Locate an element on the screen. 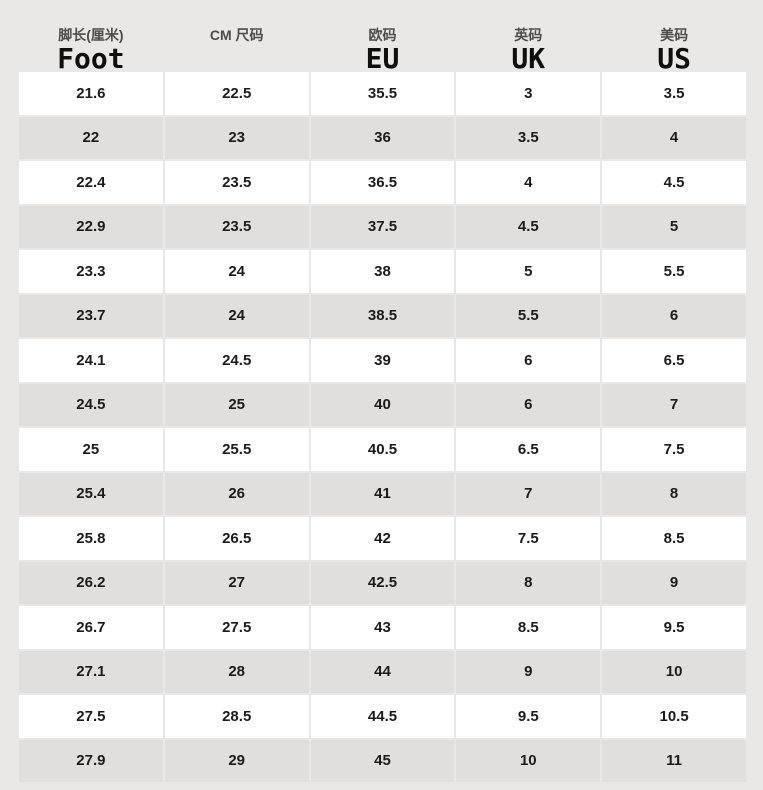 The image size is (763, 790). table-cell: 25.4 is located at coordinates (91, 493).